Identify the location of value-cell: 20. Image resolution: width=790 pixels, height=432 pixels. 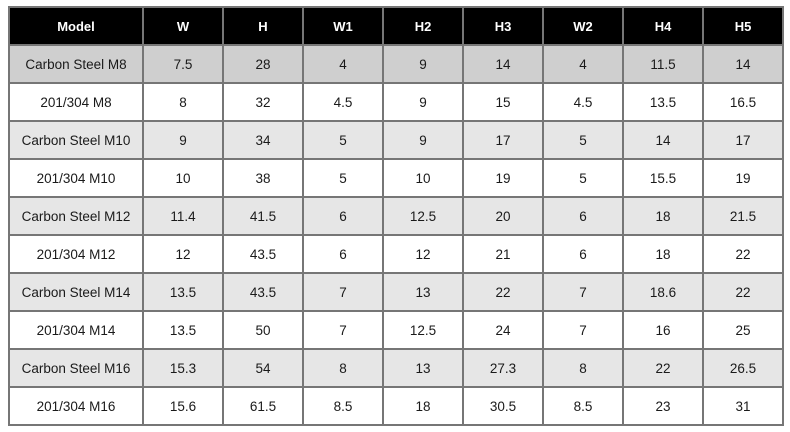
(503, 216).